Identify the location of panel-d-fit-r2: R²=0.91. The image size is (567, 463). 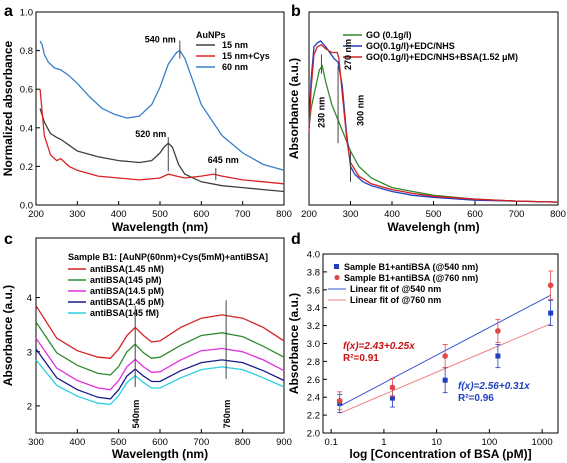
(361, 358).